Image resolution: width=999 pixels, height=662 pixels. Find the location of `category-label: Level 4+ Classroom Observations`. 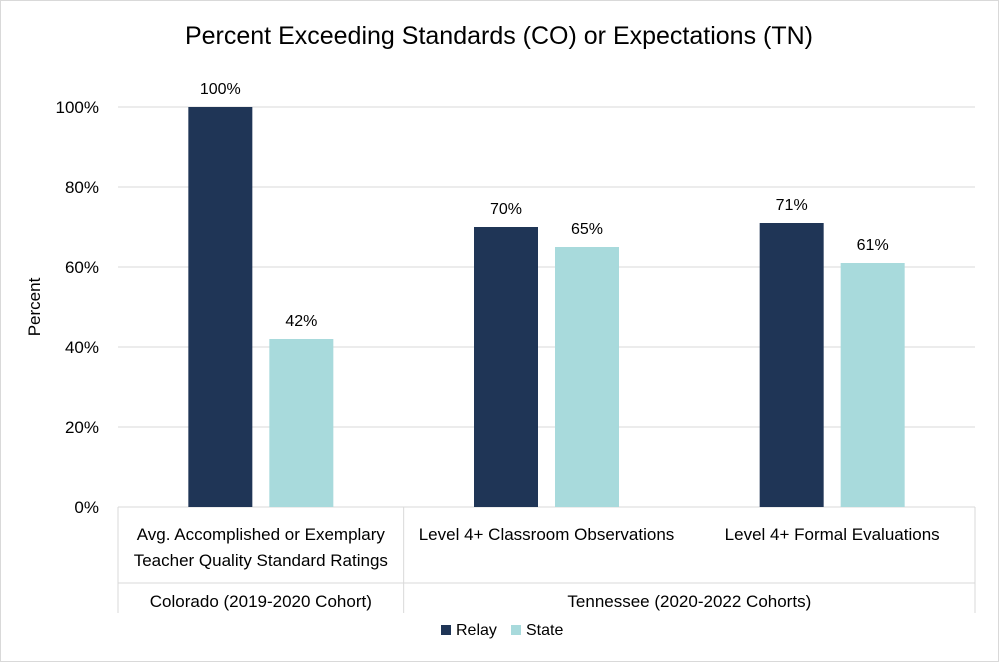

category-label: Level 4+ Classroom Observations is located at coordinates (547, 534).